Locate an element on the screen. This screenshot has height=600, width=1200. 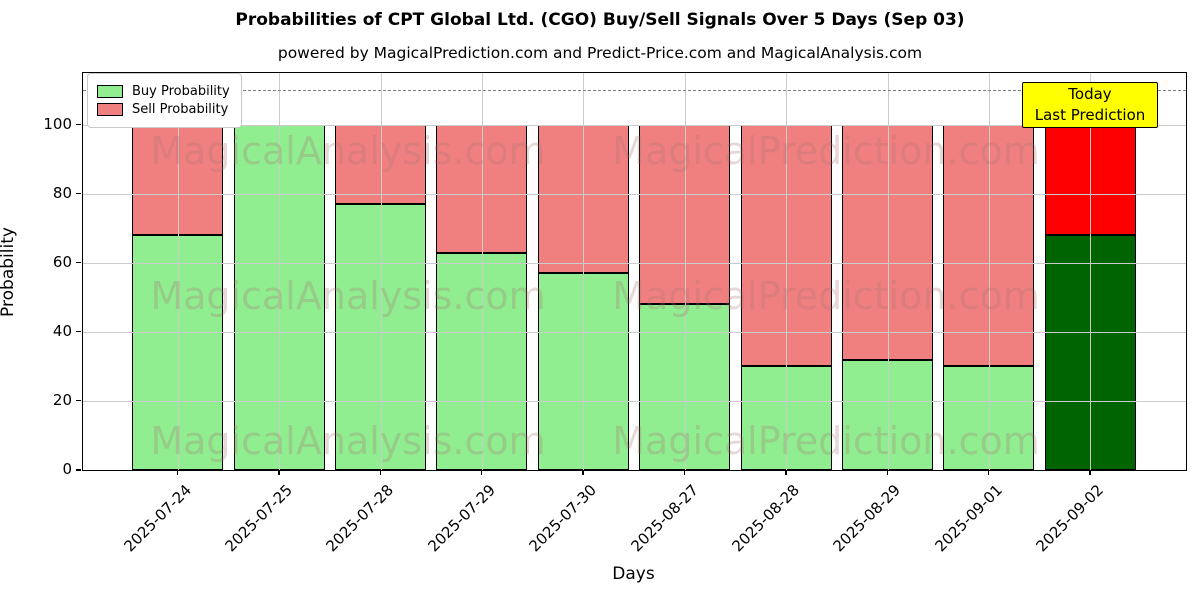
y-tick-text: 80 is located at coordinates (62, 192).